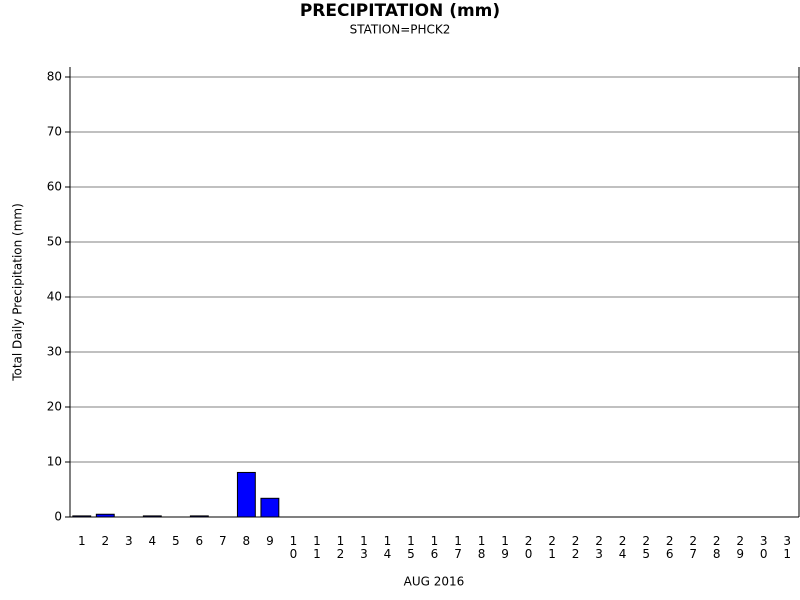 The height and width of the screenshot is (600, 800). I want to click on y-tick-label: 40, so click(54, 297).